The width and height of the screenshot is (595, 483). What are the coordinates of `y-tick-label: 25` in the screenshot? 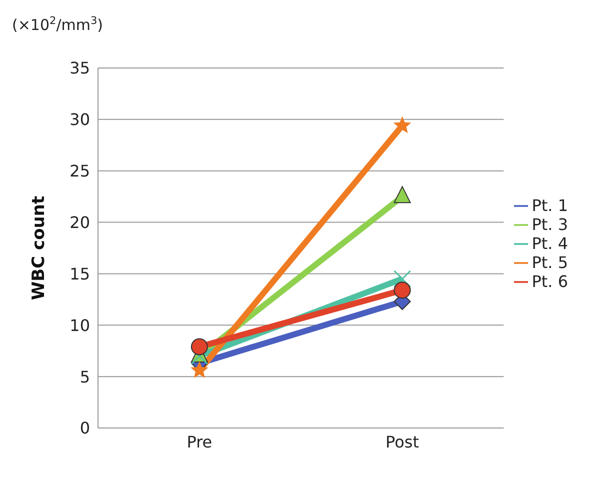 It's located at (80, 171).